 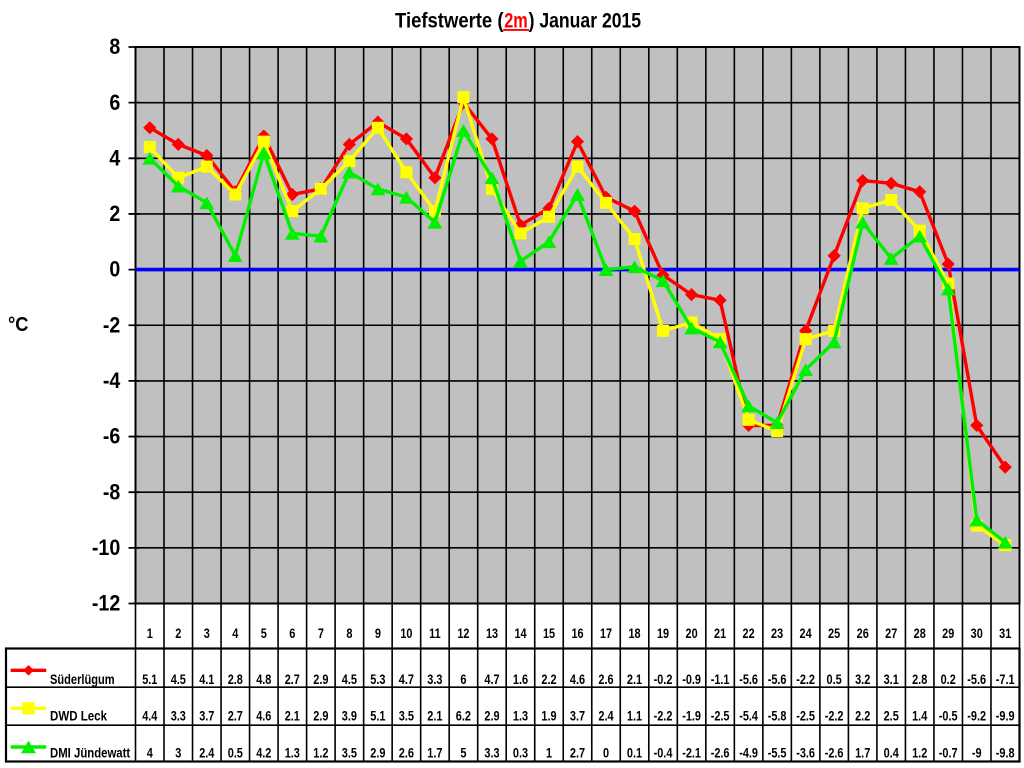 I want to click on svg-text: -5.5, so click(x=777, y=752).